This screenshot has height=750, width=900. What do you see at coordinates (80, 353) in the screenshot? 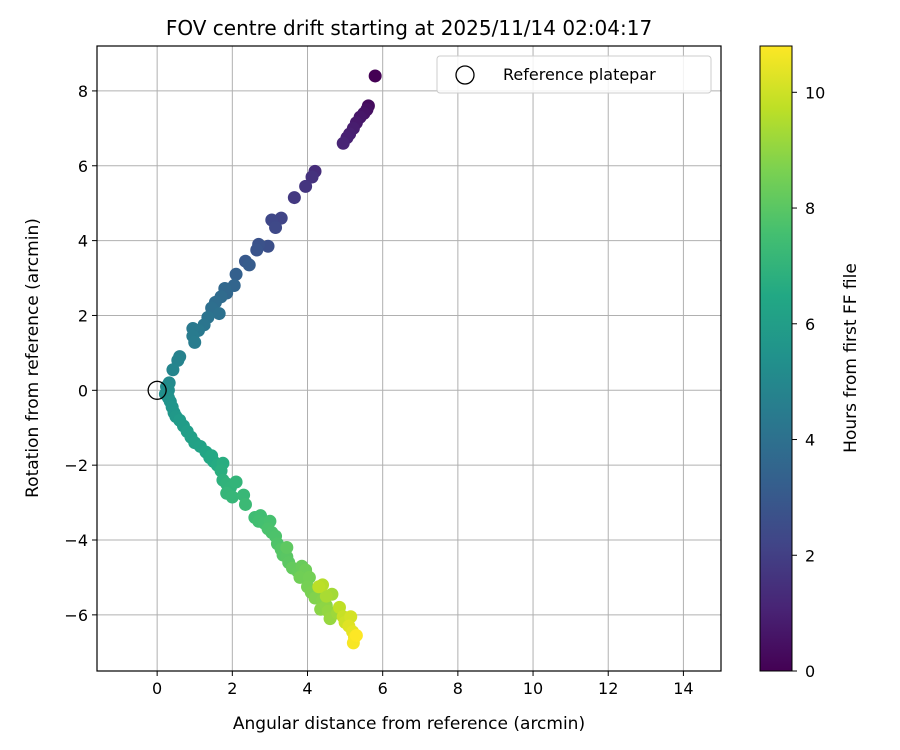
I see `y-axis-ticks: −6 −4 −2 0 2 4 6 8` at bounding box center [80, 353].